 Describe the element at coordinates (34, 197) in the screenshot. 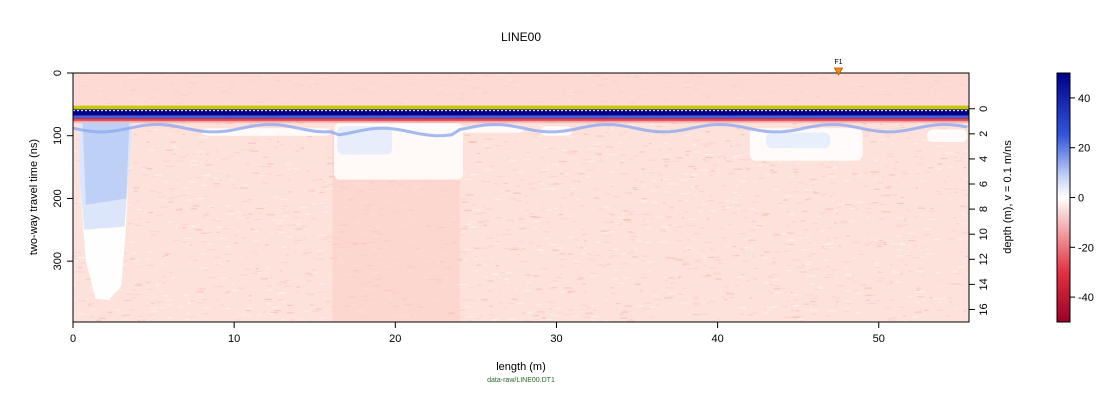

I see `y-axis-label-left: two-way travel time (ns)` at that location.